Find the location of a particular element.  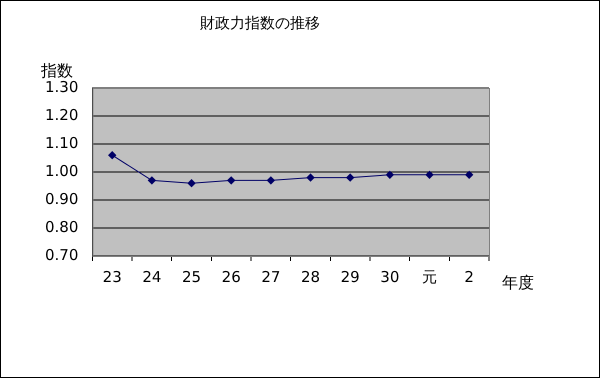

y-tick-label: 1.30 is located at coordinates (61, 87).